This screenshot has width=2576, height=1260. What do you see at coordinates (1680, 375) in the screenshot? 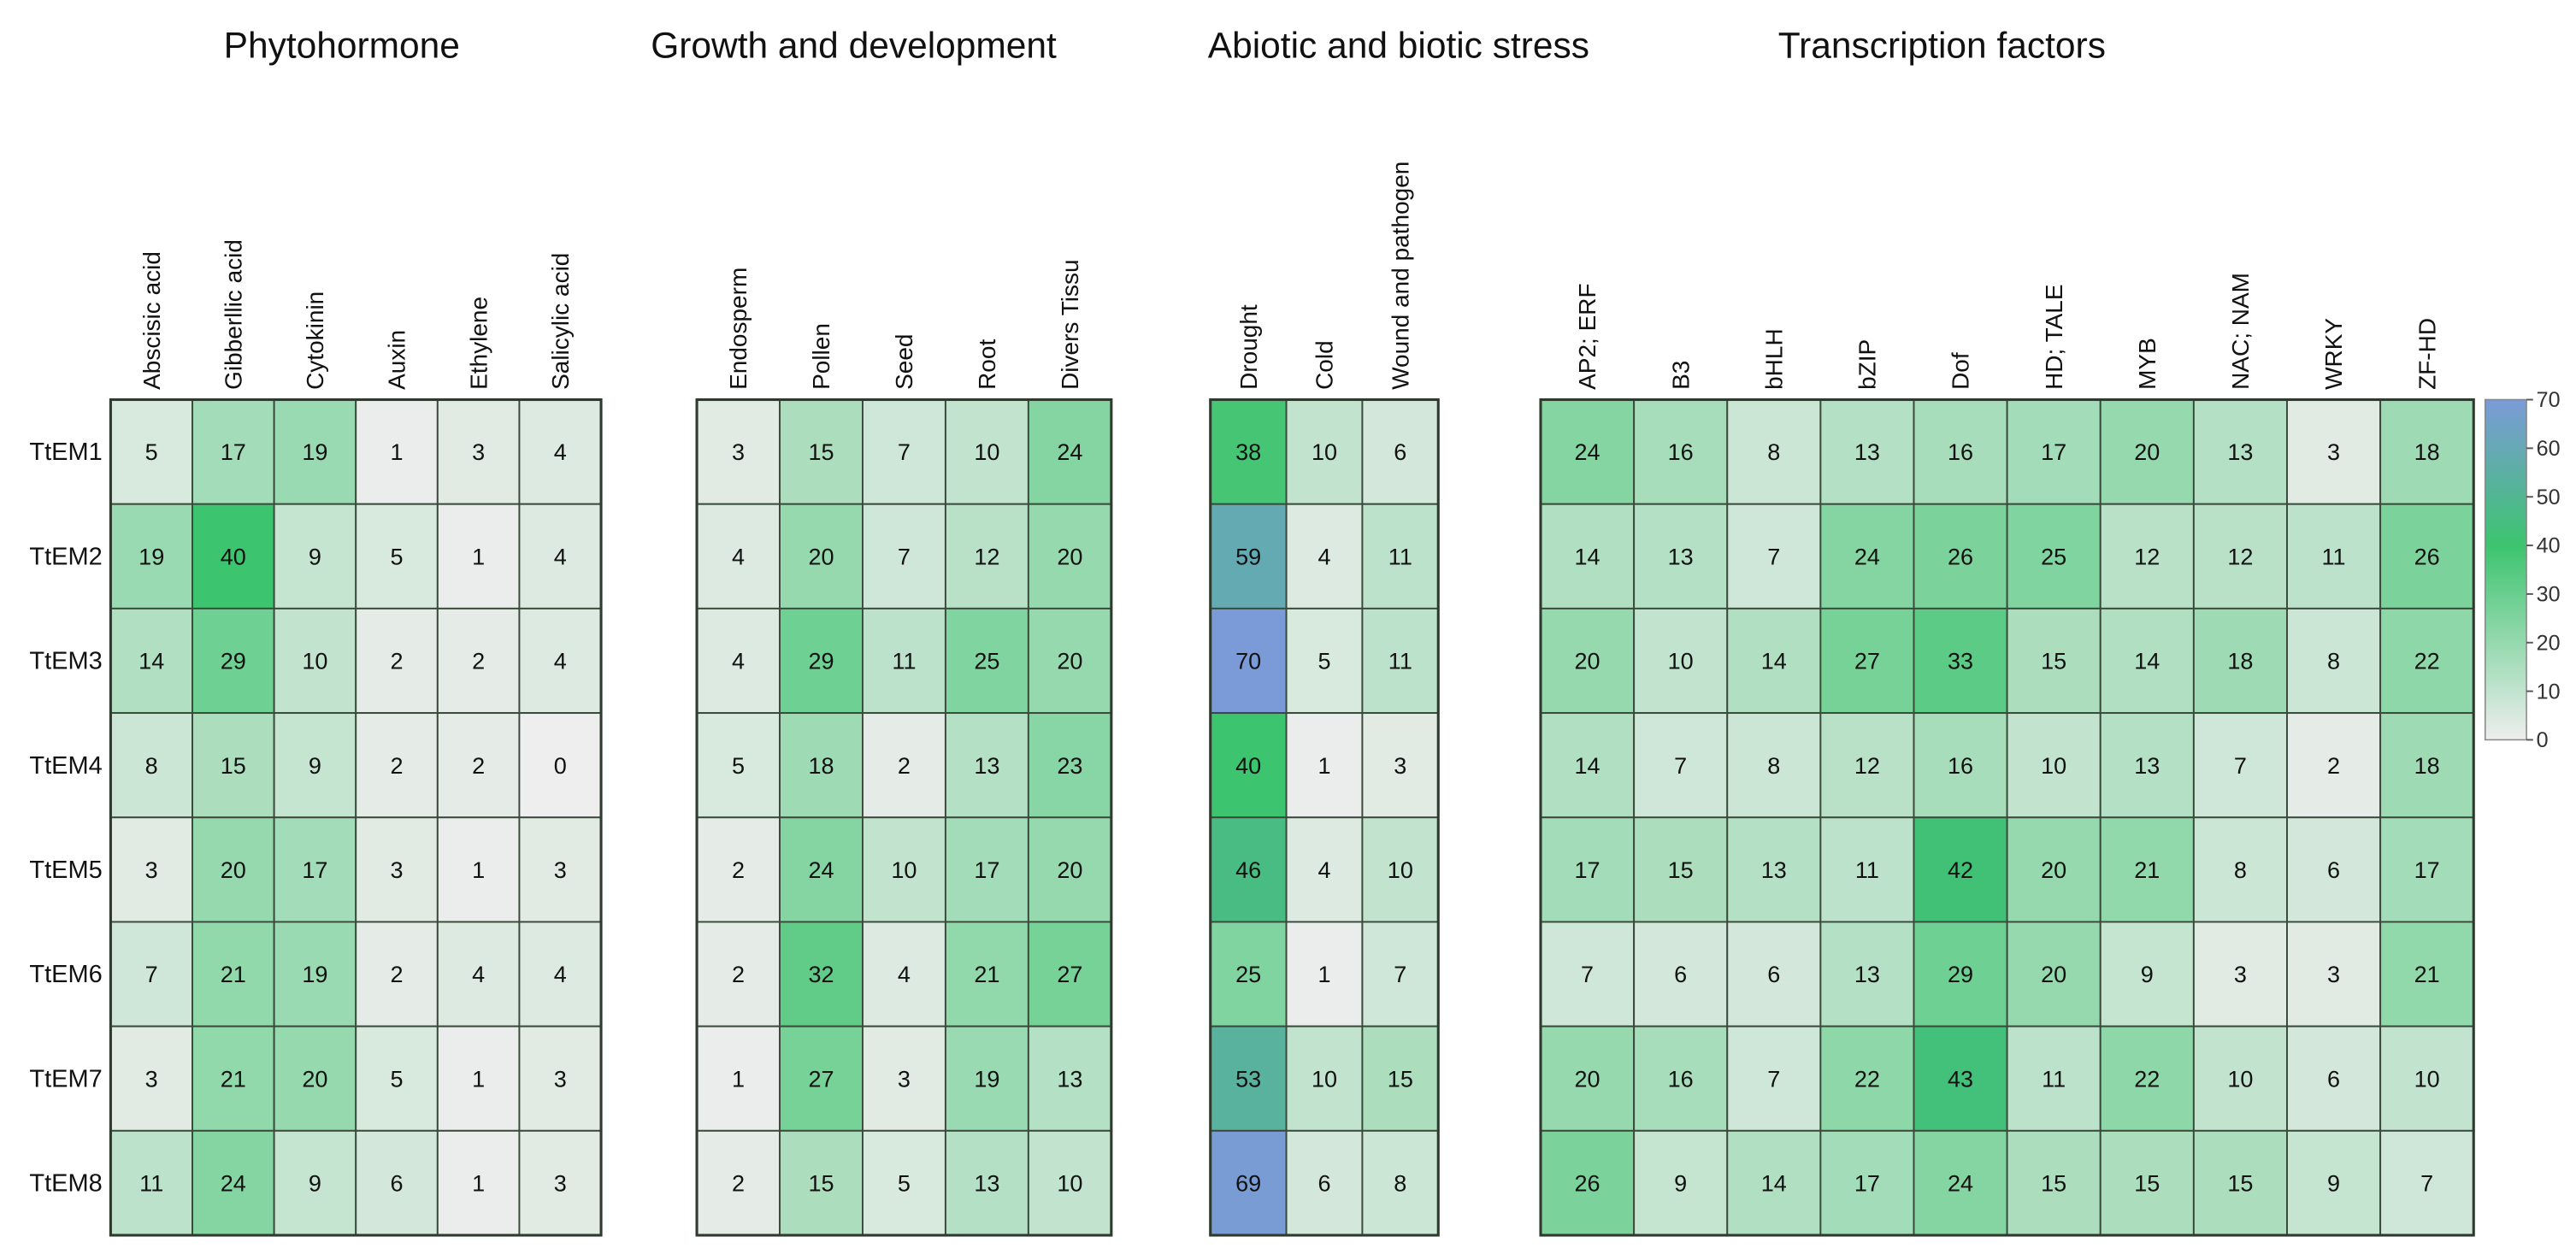
I see `column-label: B3` at bounding box center [1680, 375].